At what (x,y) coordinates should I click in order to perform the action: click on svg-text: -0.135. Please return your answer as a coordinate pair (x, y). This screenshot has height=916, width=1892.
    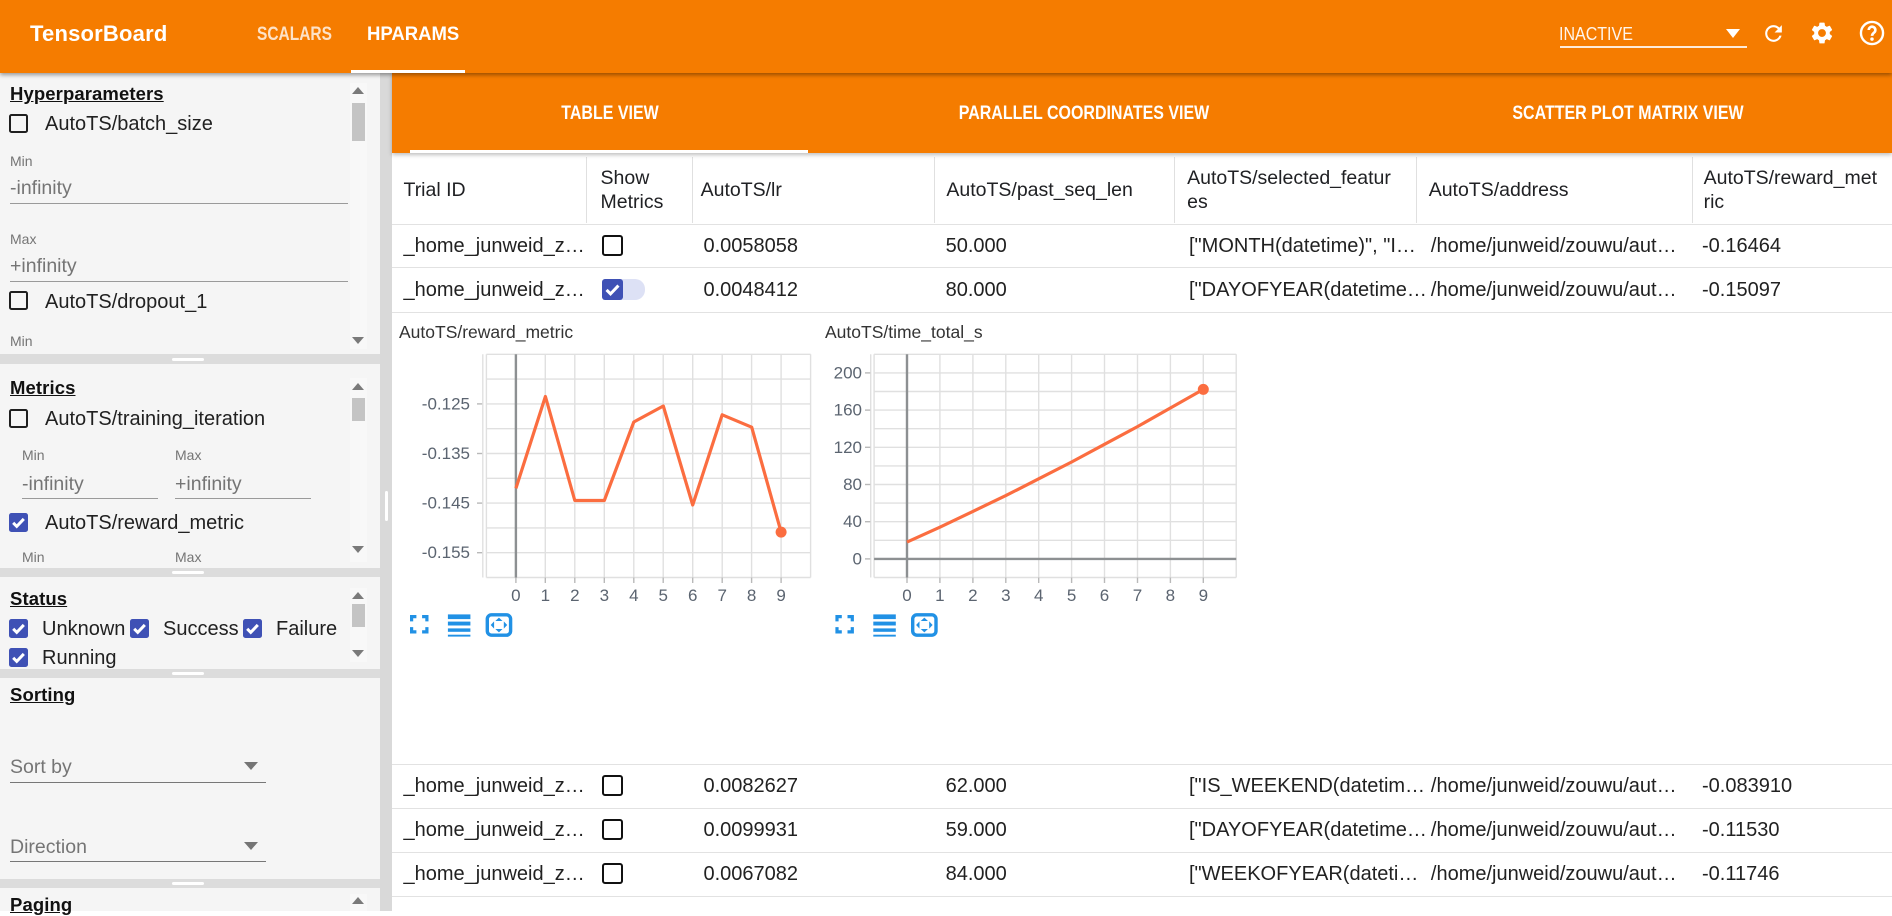
    Looking at the image, I should click on (446, 453).